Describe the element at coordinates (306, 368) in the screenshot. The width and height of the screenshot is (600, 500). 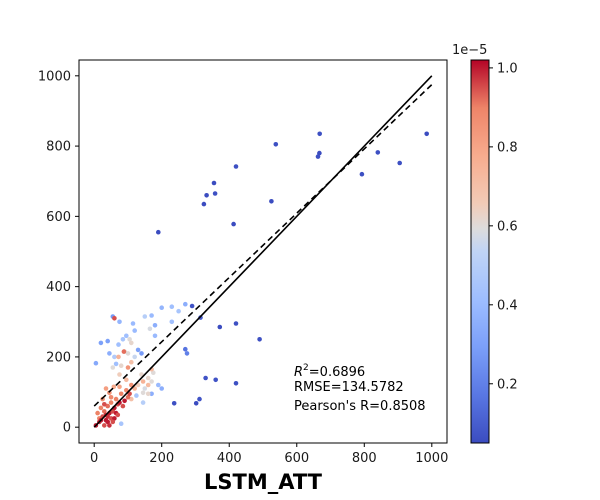
I see `r2-superscript: 2` at that location.